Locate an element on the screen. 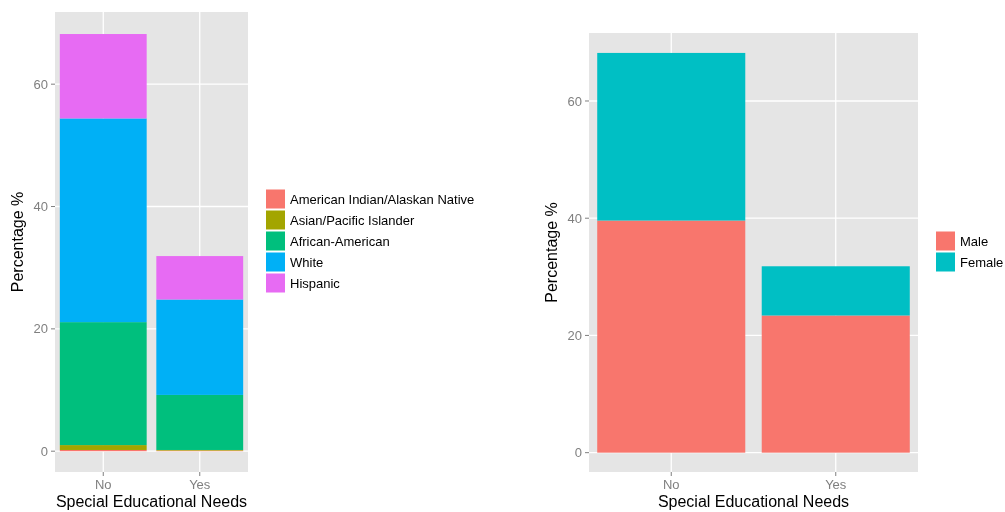 The height and width of the screenshot is (512, 1005). legend-label: White is located at coordinates (307, 263).